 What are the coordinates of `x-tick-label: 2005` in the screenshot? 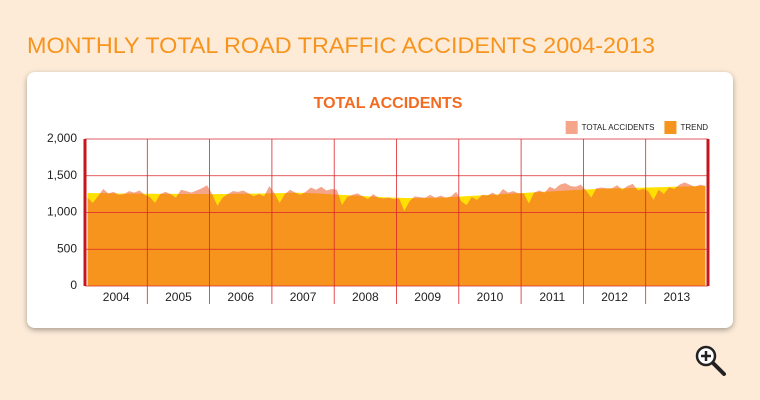 It's located at (178, 297).